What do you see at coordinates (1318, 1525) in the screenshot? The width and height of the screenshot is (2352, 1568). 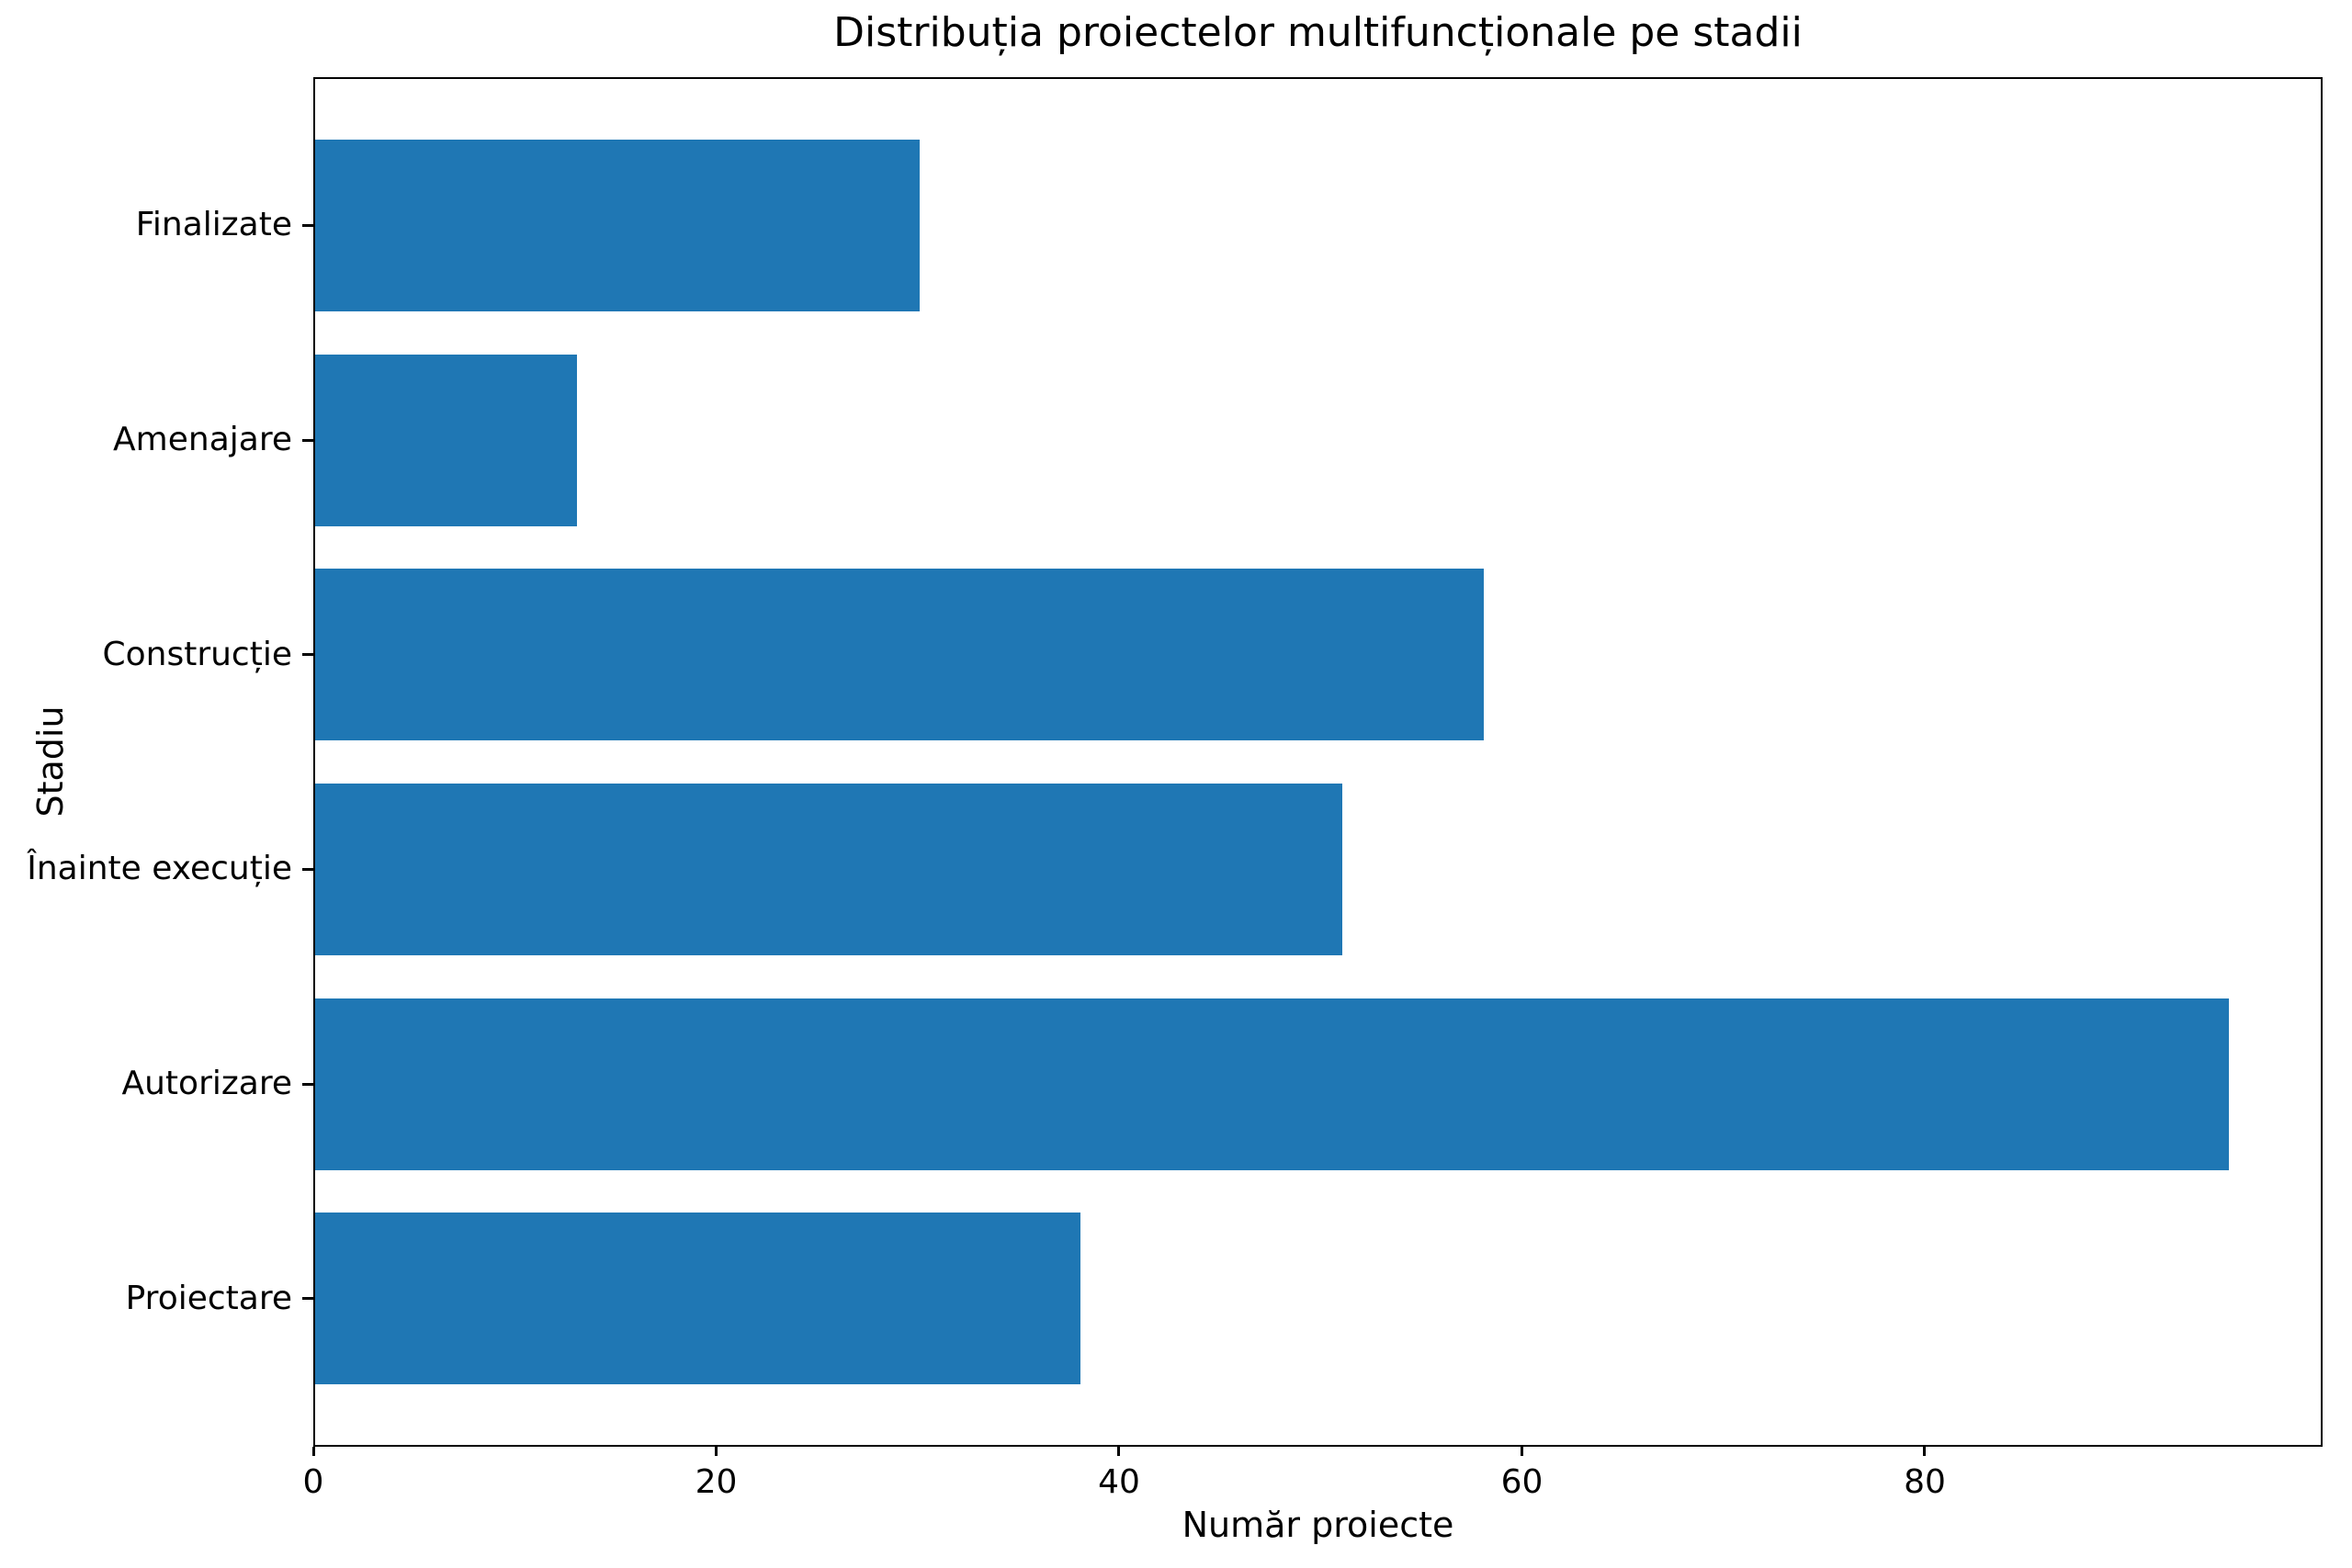 I see `x-axis-label: Număr proiecte` at bounding box center [1318, 1525].